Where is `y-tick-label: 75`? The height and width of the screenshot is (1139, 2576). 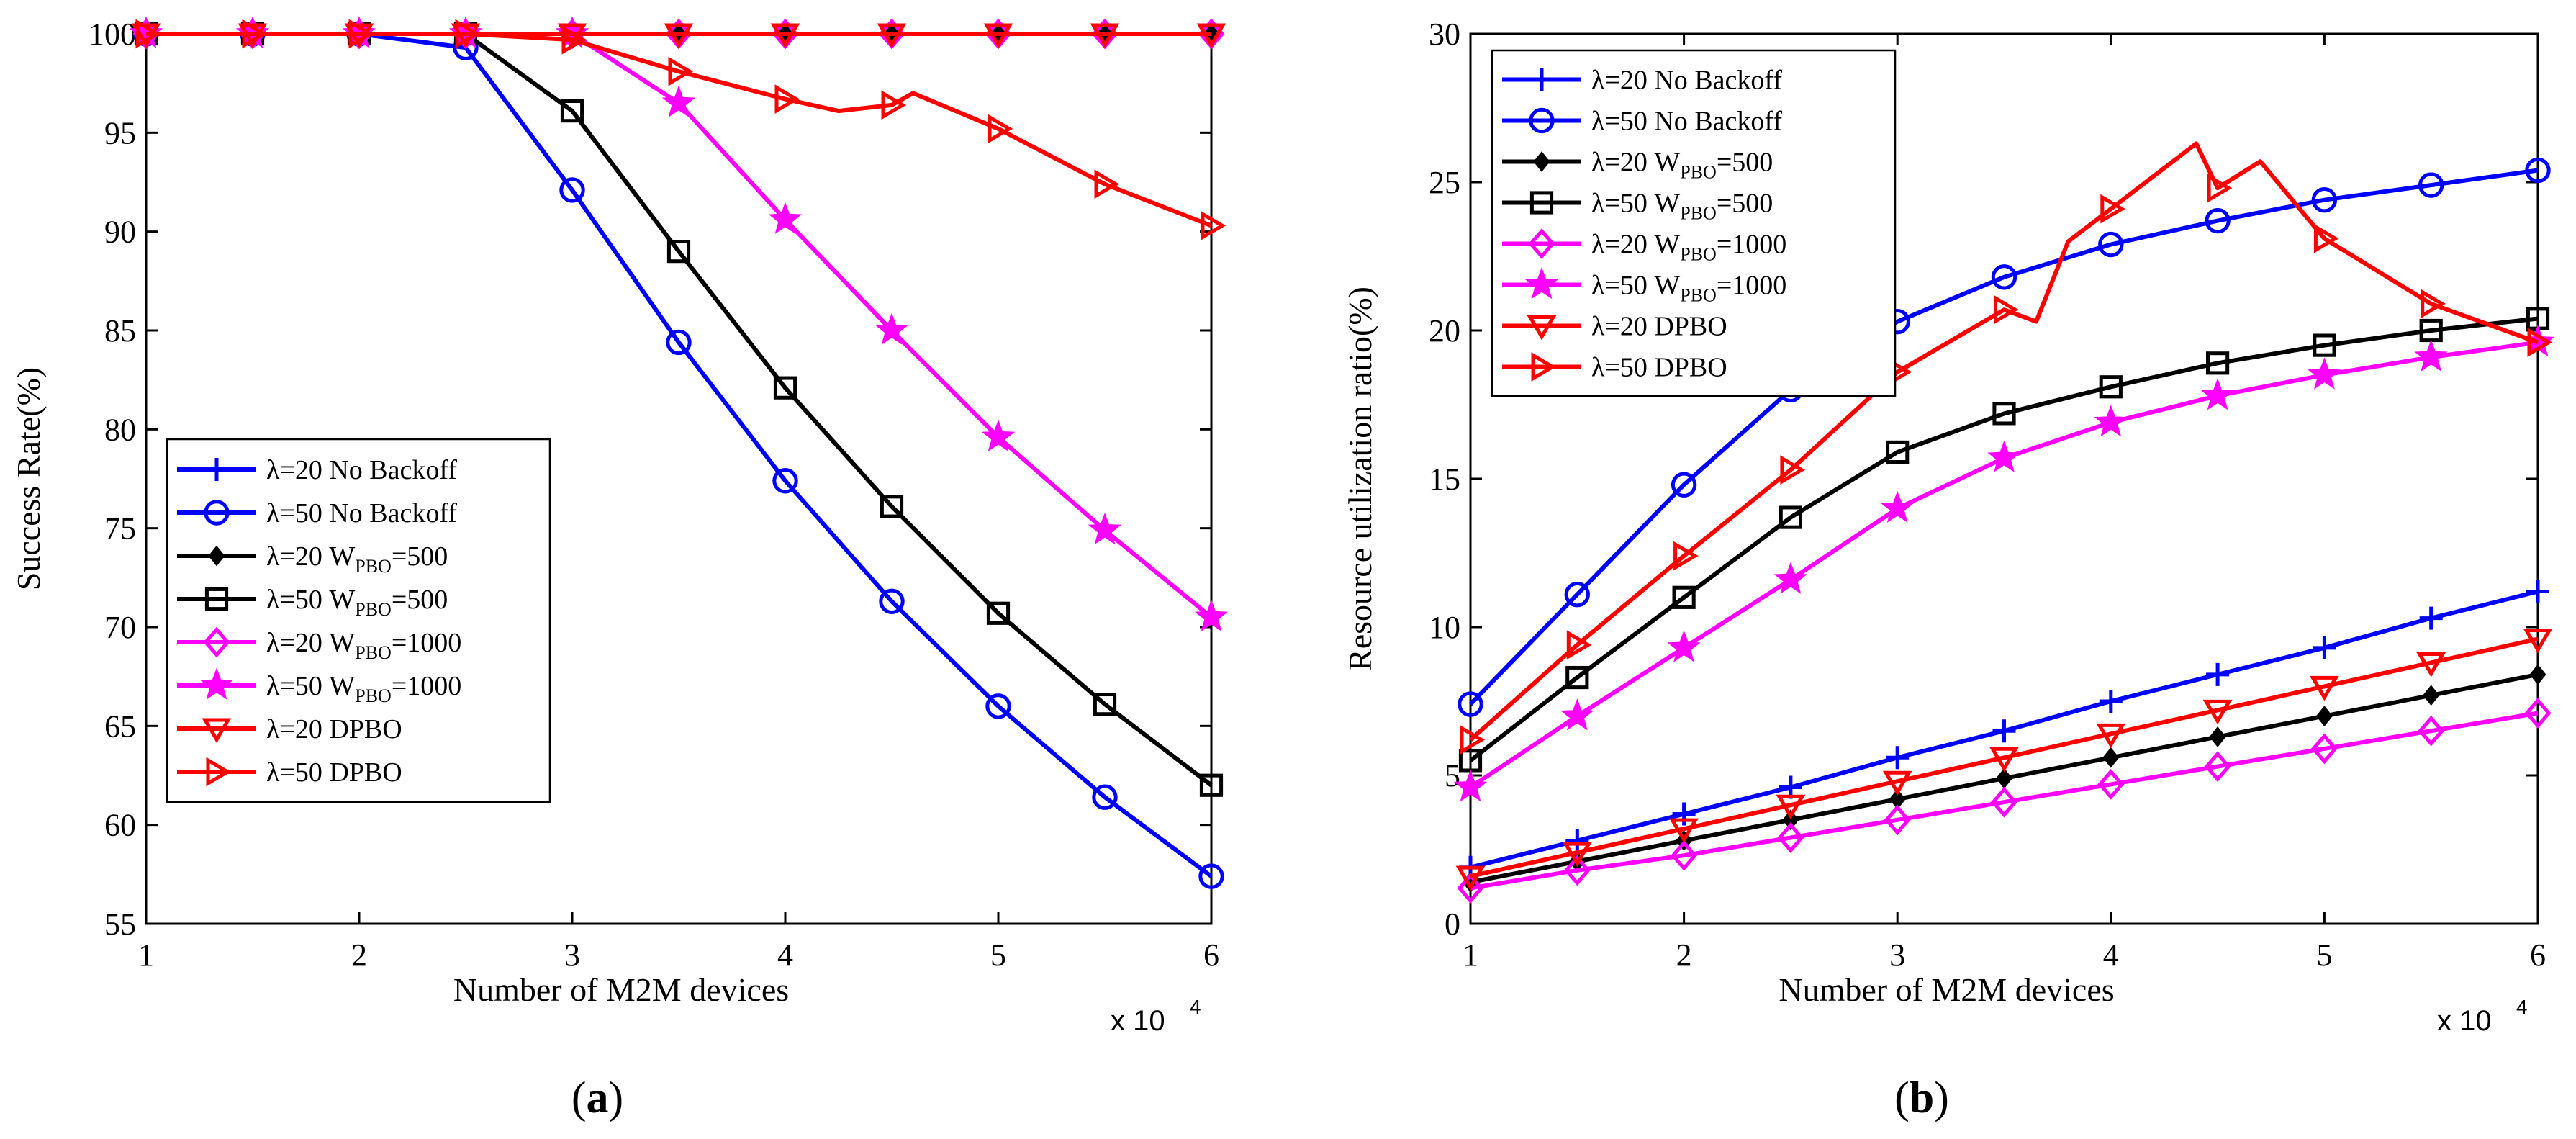 y-tick-label: 75 is located at coordinates (120, 528).